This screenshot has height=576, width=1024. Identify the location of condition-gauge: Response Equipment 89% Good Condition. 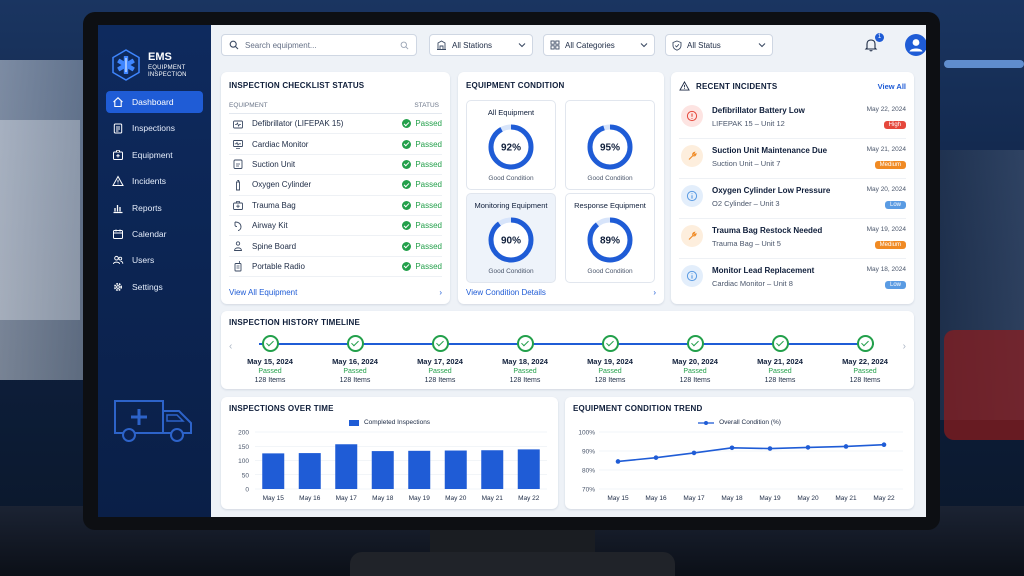
(610, 238).